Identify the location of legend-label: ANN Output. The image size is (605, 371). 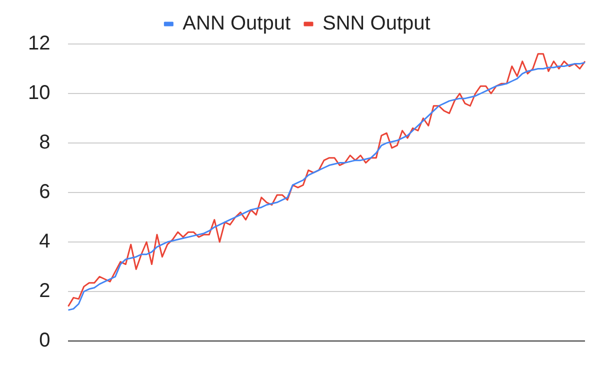
(236, 23).